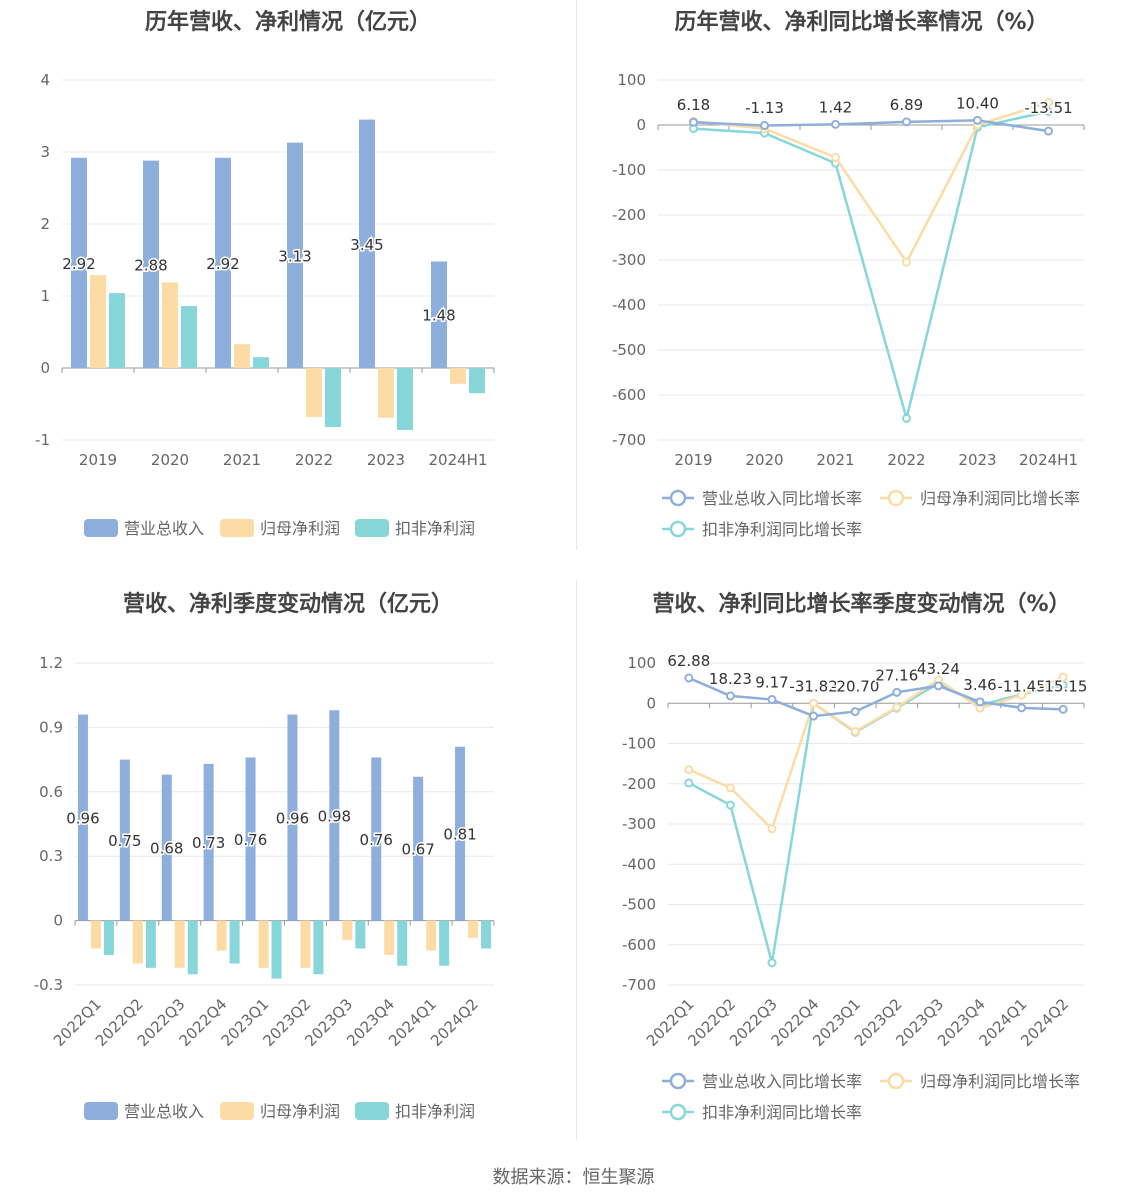  What do you see at coordinates (438, 316) in the screenshot?
I see `data-label: 1.48` at bounding box center [438, 316].